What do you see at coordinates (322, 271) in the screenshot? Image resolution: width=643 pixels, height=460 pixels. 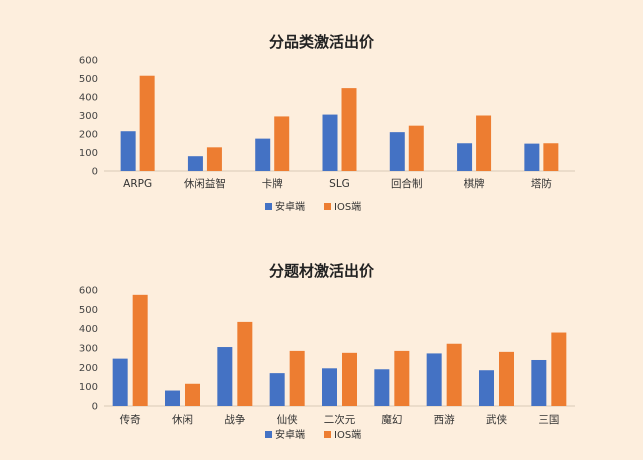 I see `chart-title: 分题材激活出价` at bounding box center [322, 271].